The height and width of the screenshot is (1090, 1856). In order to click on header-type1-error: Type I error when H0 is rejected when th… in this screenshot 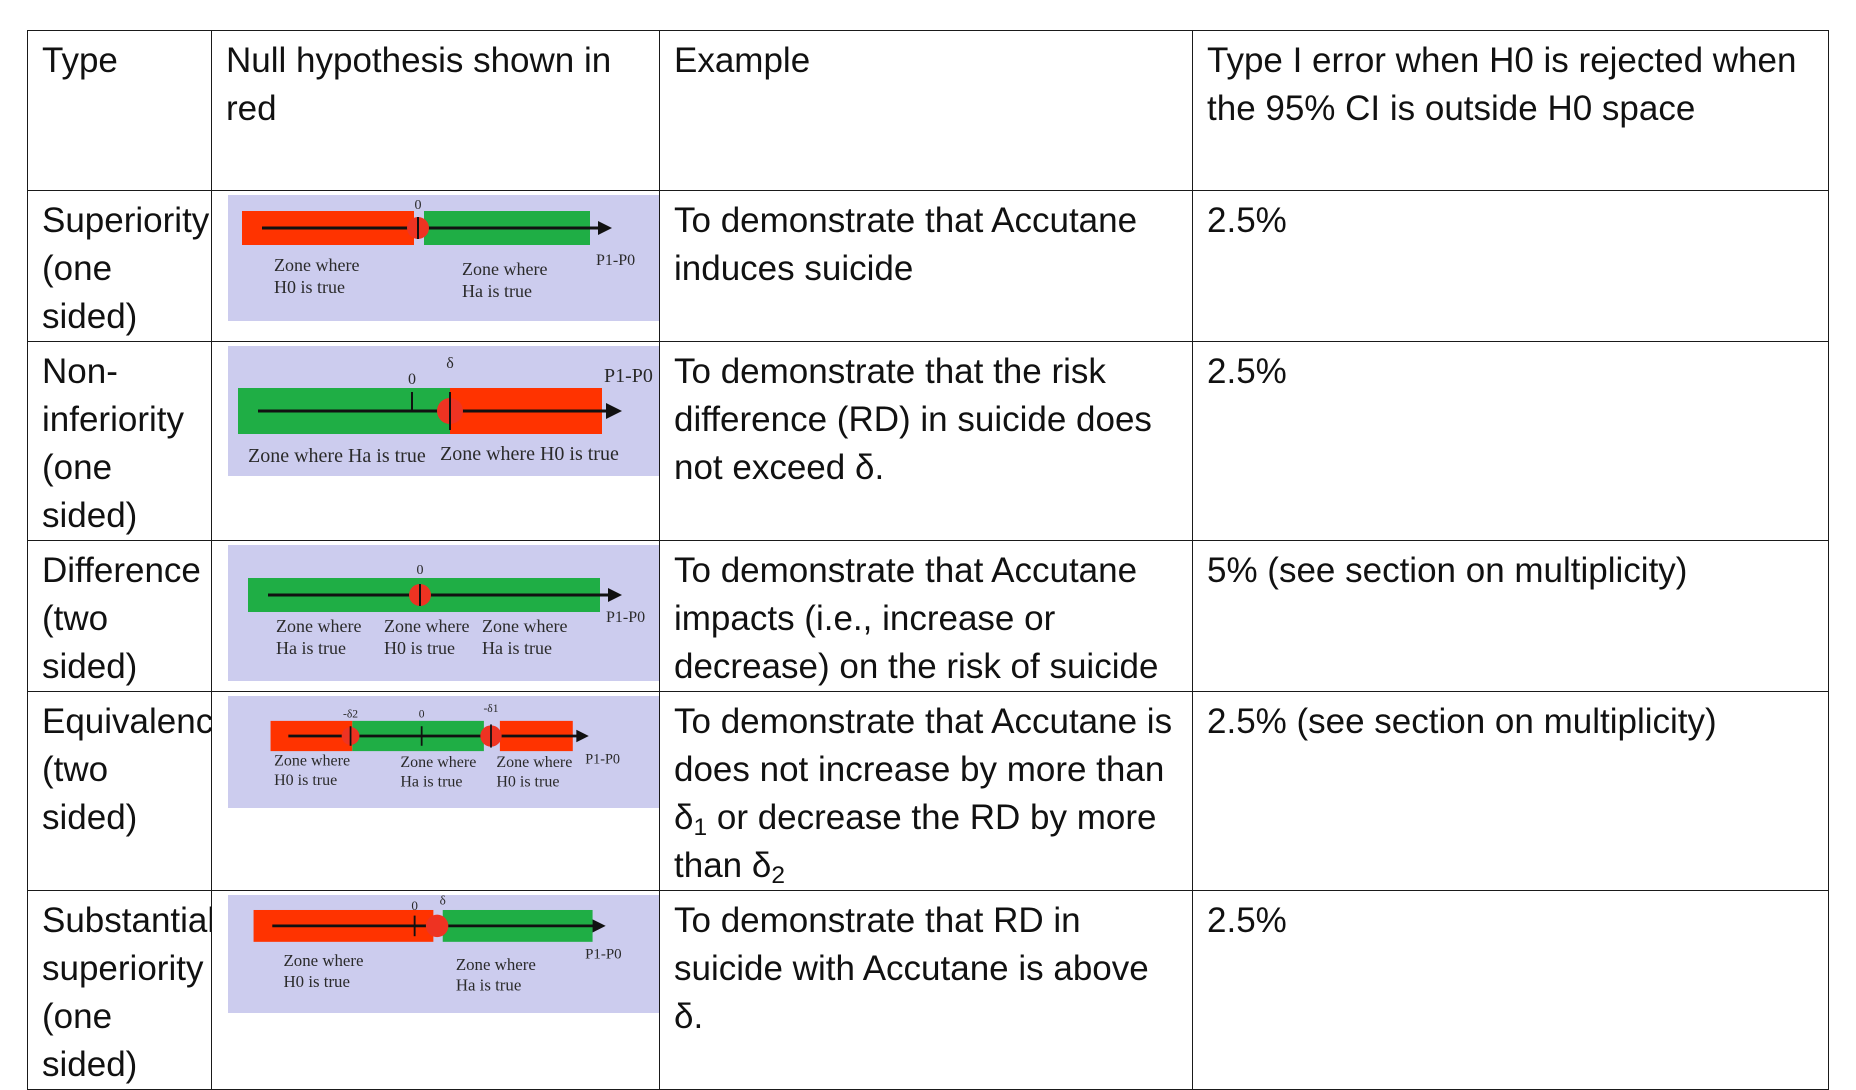, I will do `click(1510, 110)`.